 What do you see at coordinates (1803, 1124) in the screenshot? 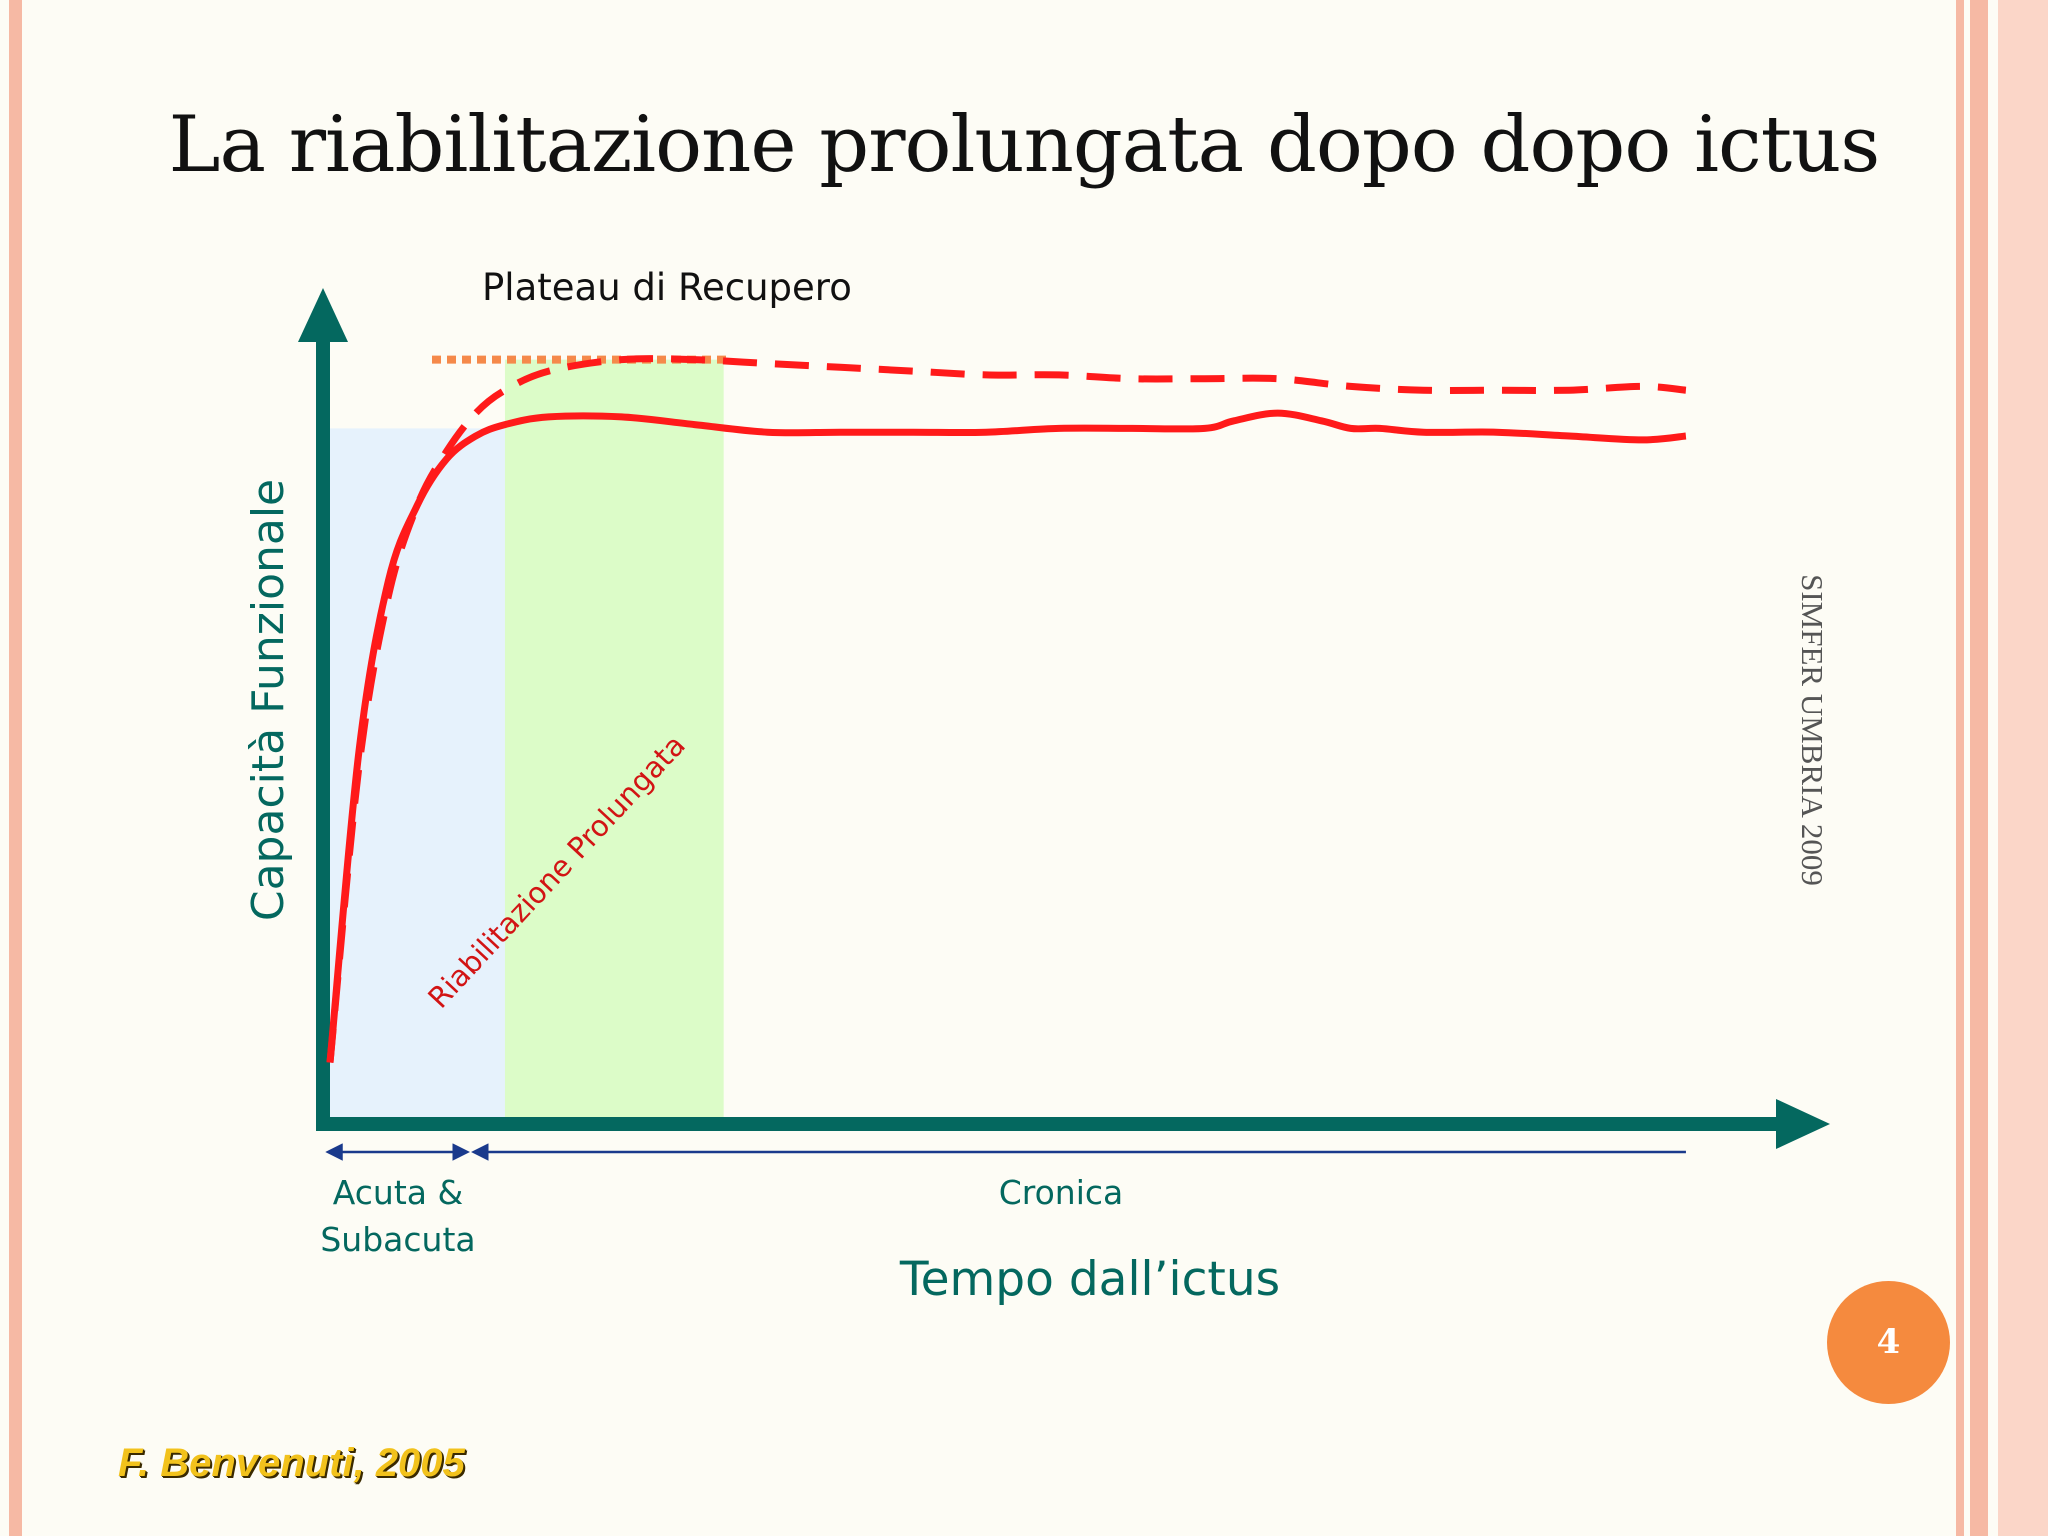
I see `x-axis-arrowhead` at bounding box center [1803, 1124].